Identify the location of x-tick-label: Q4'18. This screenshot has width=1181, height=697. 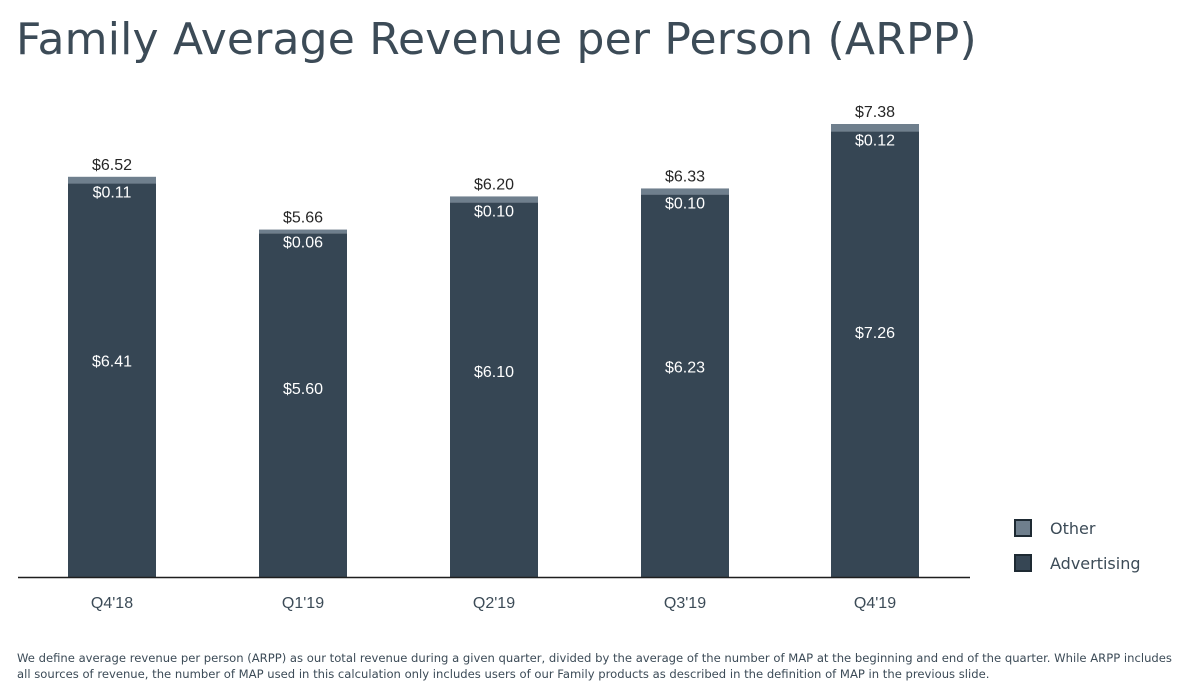
(112, 603).